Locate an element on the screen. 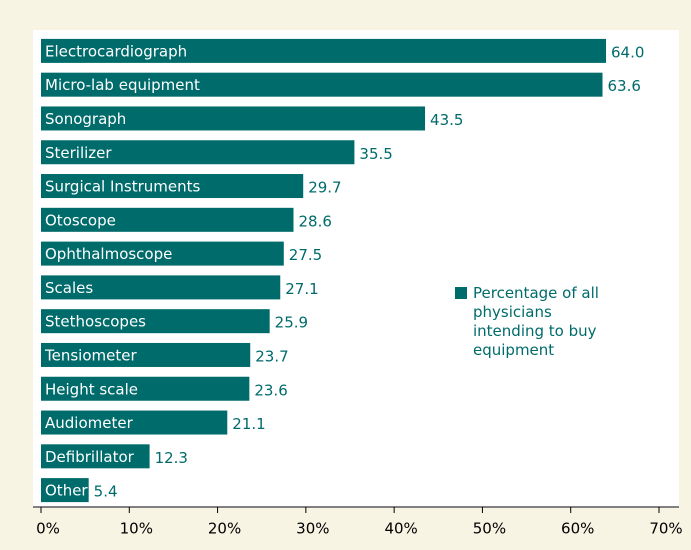  value-label: 63.6 is located at coordinates (623, 86).